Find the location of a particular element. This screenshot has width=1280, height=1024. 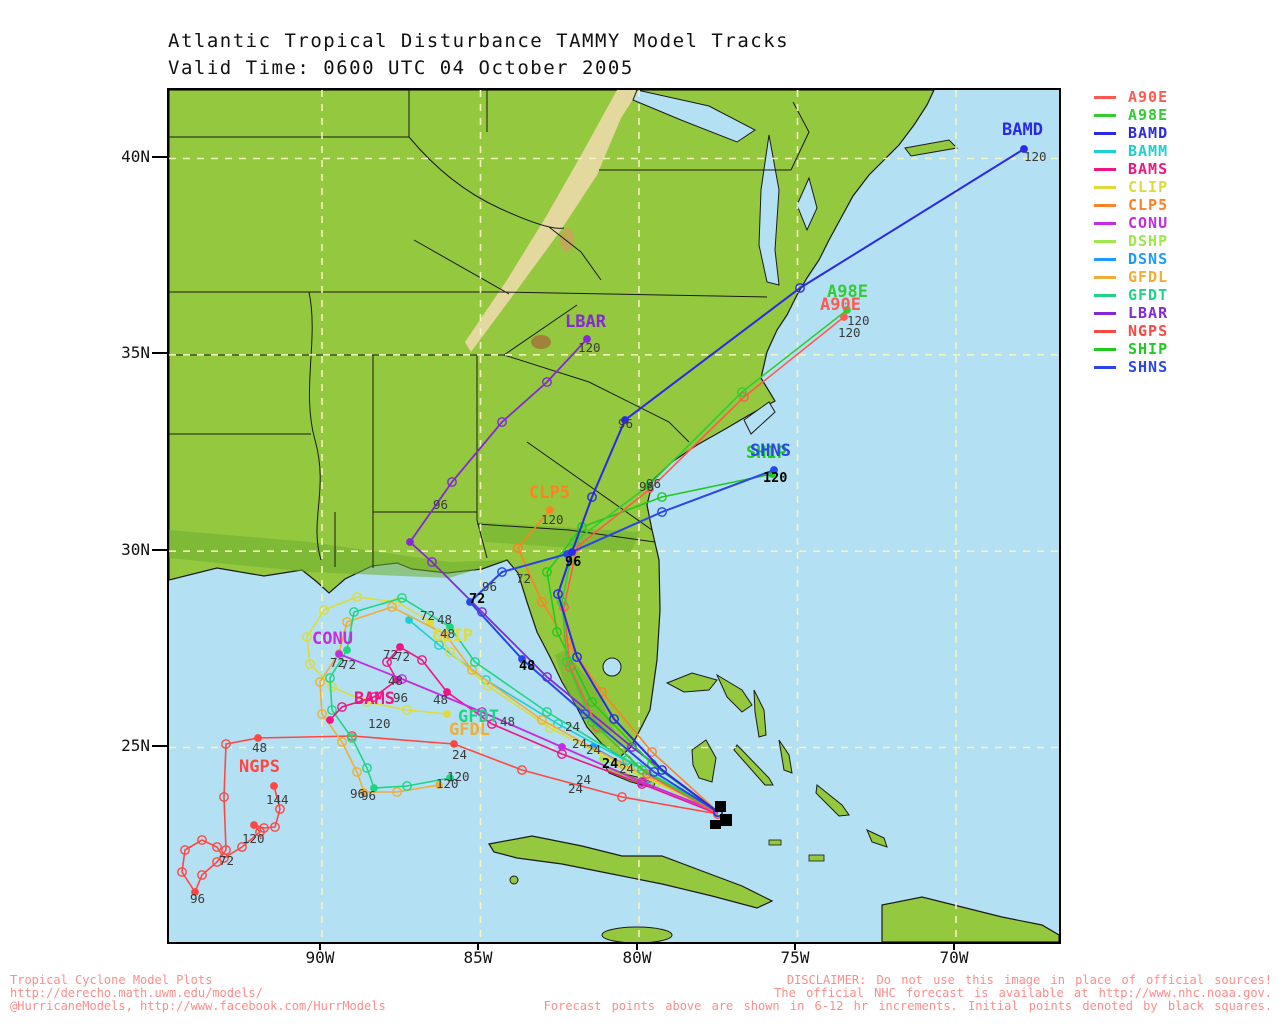

legend-item-LBAR: LBAR is located at coordinates (1131, 313).